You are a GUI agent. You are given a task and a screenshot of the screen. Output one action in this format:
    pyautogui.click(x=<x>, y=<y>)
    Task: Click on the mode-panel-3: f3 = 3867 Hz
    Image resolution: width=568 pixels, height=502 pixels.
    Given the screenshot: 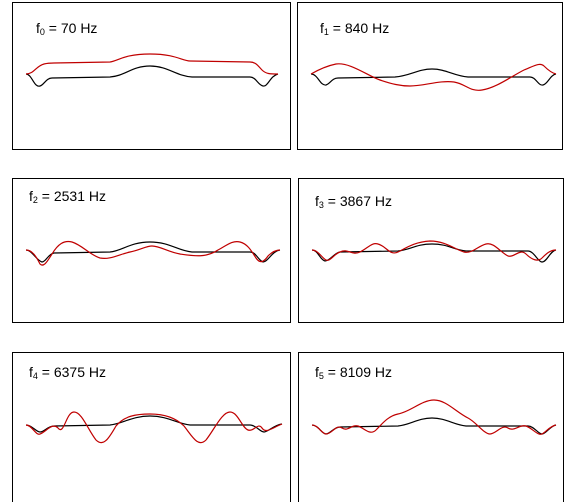 What is the action you would take?
    pyautogui.click(x=431, y=250)
    